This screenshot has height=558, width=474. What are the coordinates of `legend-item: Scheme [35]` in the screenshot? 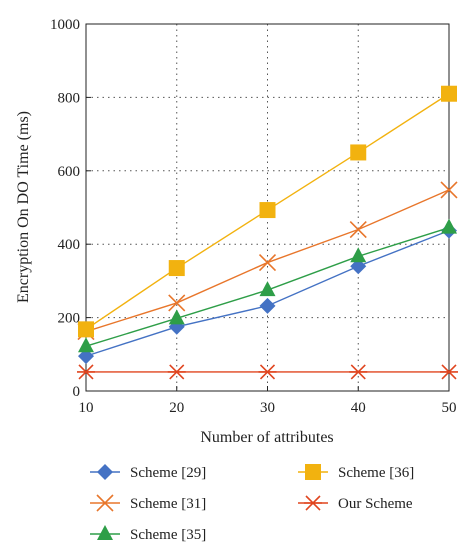 It's located at (148, 534).